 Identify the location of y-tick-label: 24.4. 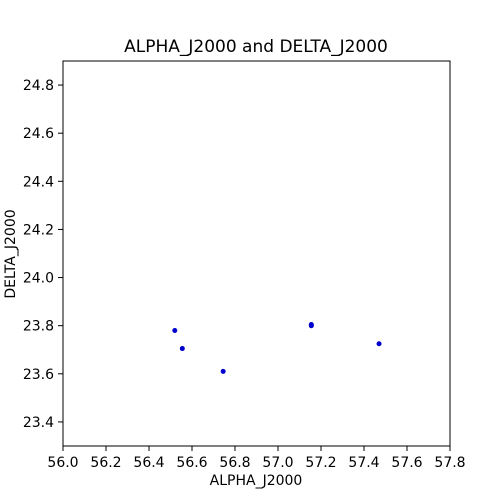
(38, 182).